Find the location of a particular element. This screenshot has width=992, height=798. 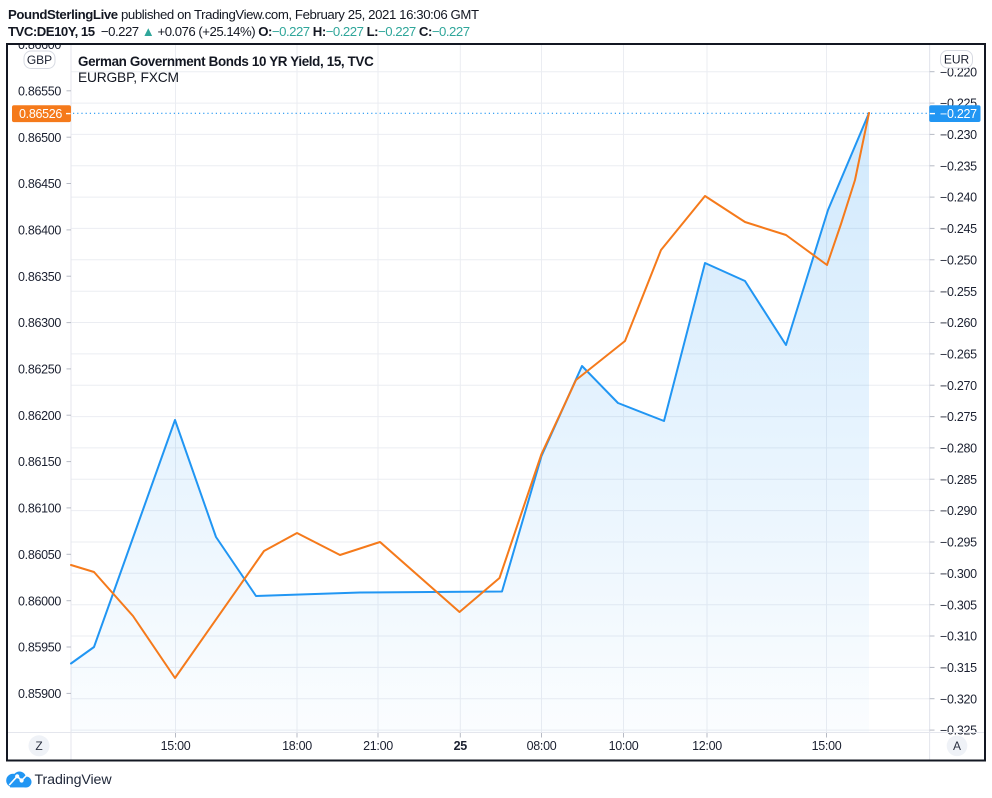

svg-text: 08:00 is located at coordinates (542, 746).